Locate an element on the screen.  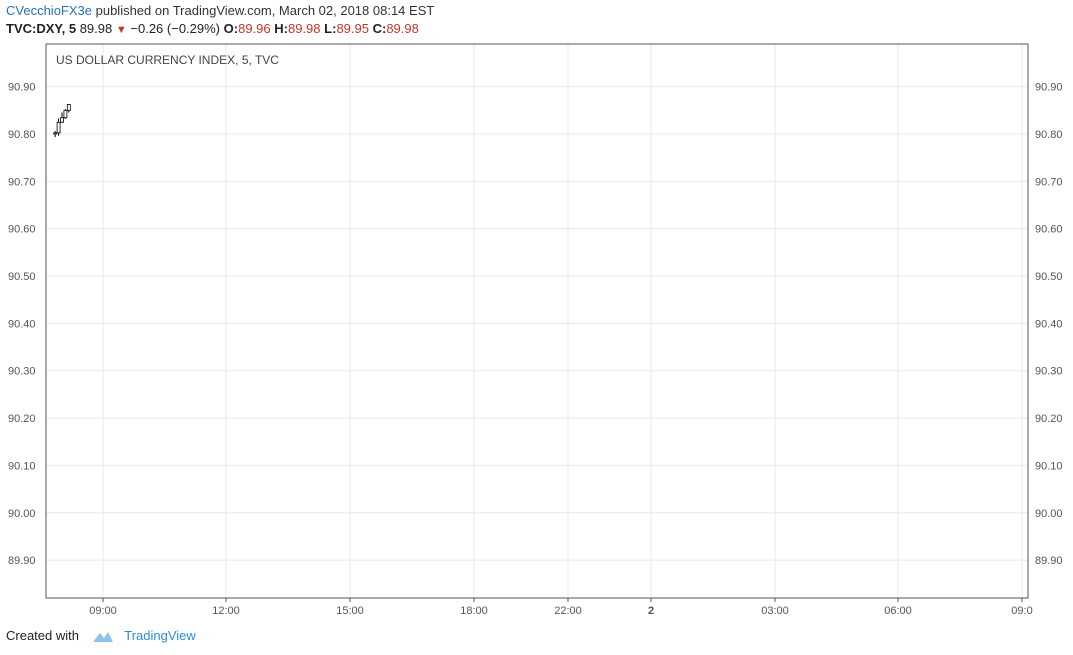
y-tick-label-left: 90.40 is located at coordinates (22, 324).